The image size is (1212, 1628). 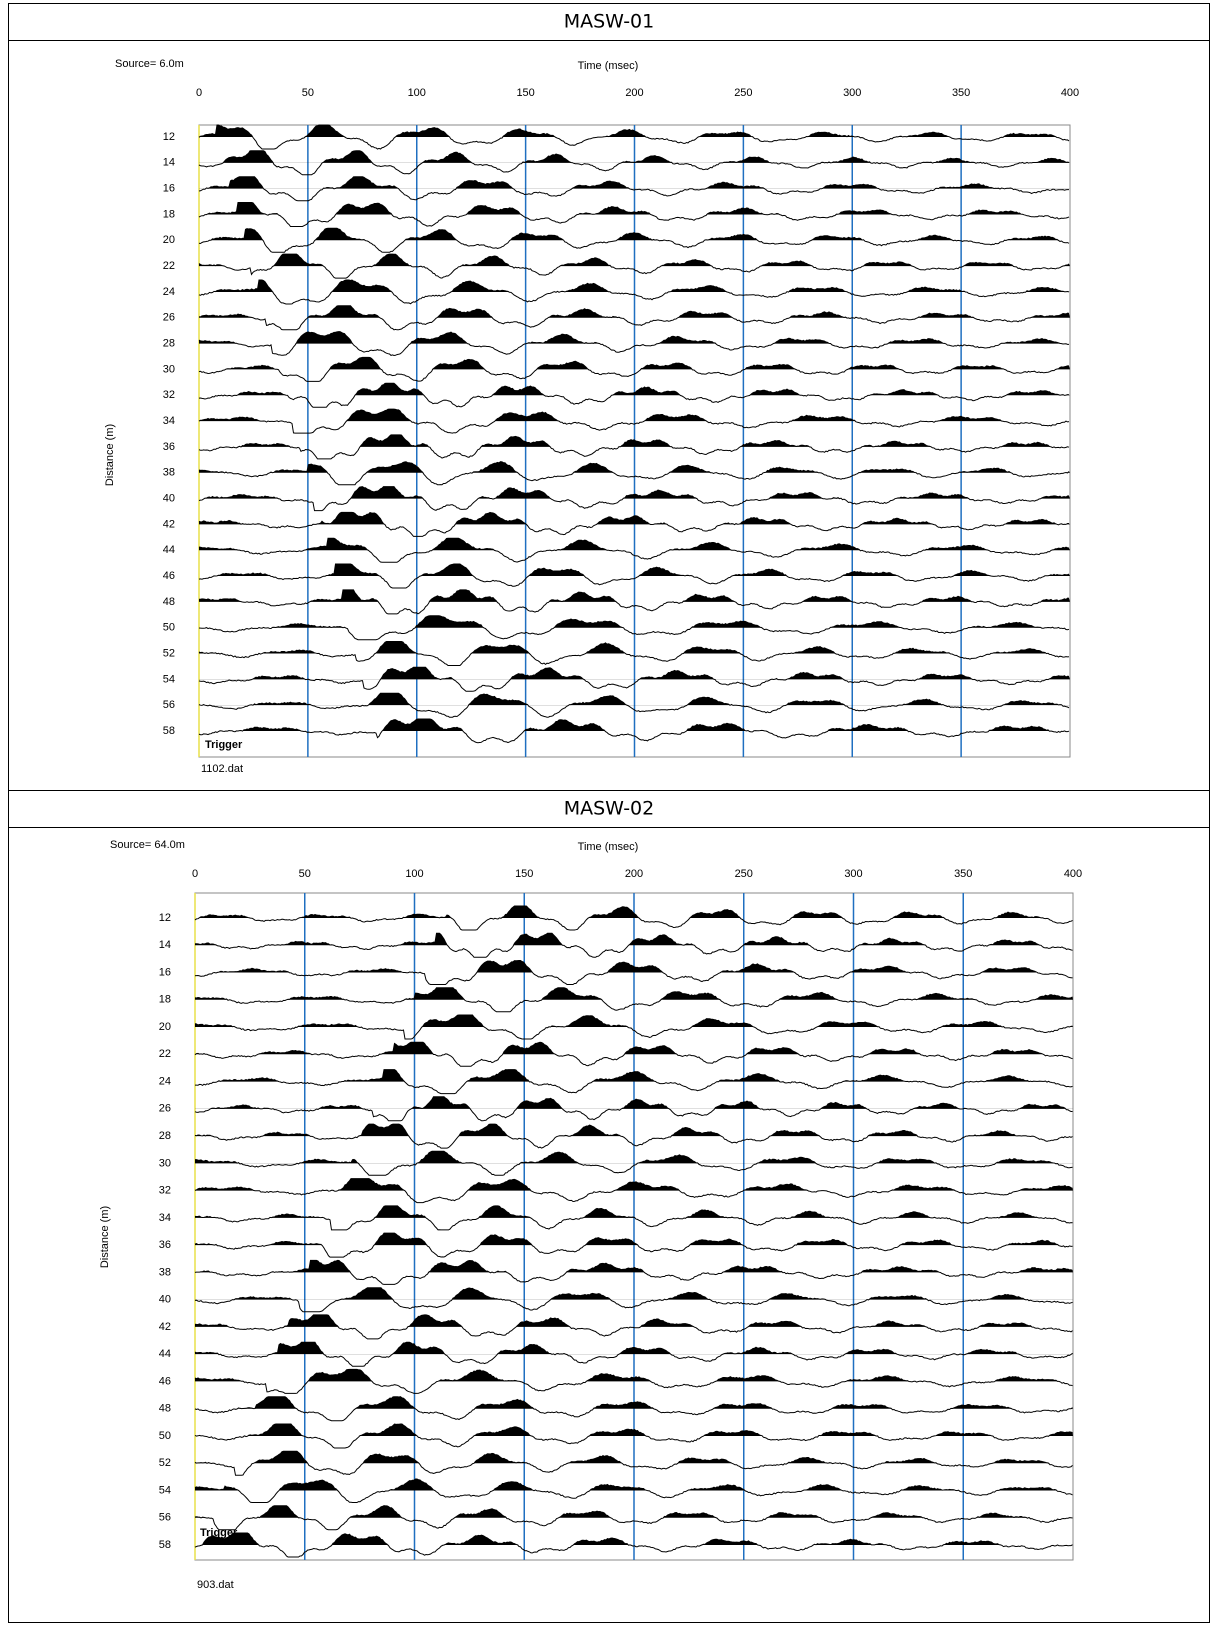 I want to click on y-tick-label: 12, so click(x=165, y=918).